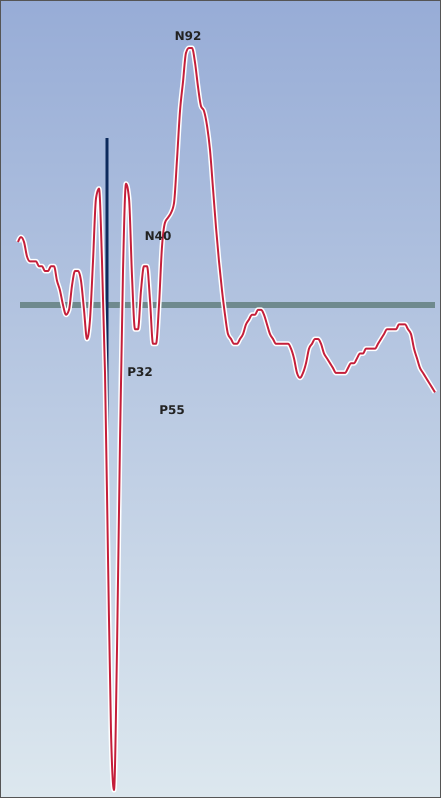  I want to click on annotation: P55, so click(172, 410).